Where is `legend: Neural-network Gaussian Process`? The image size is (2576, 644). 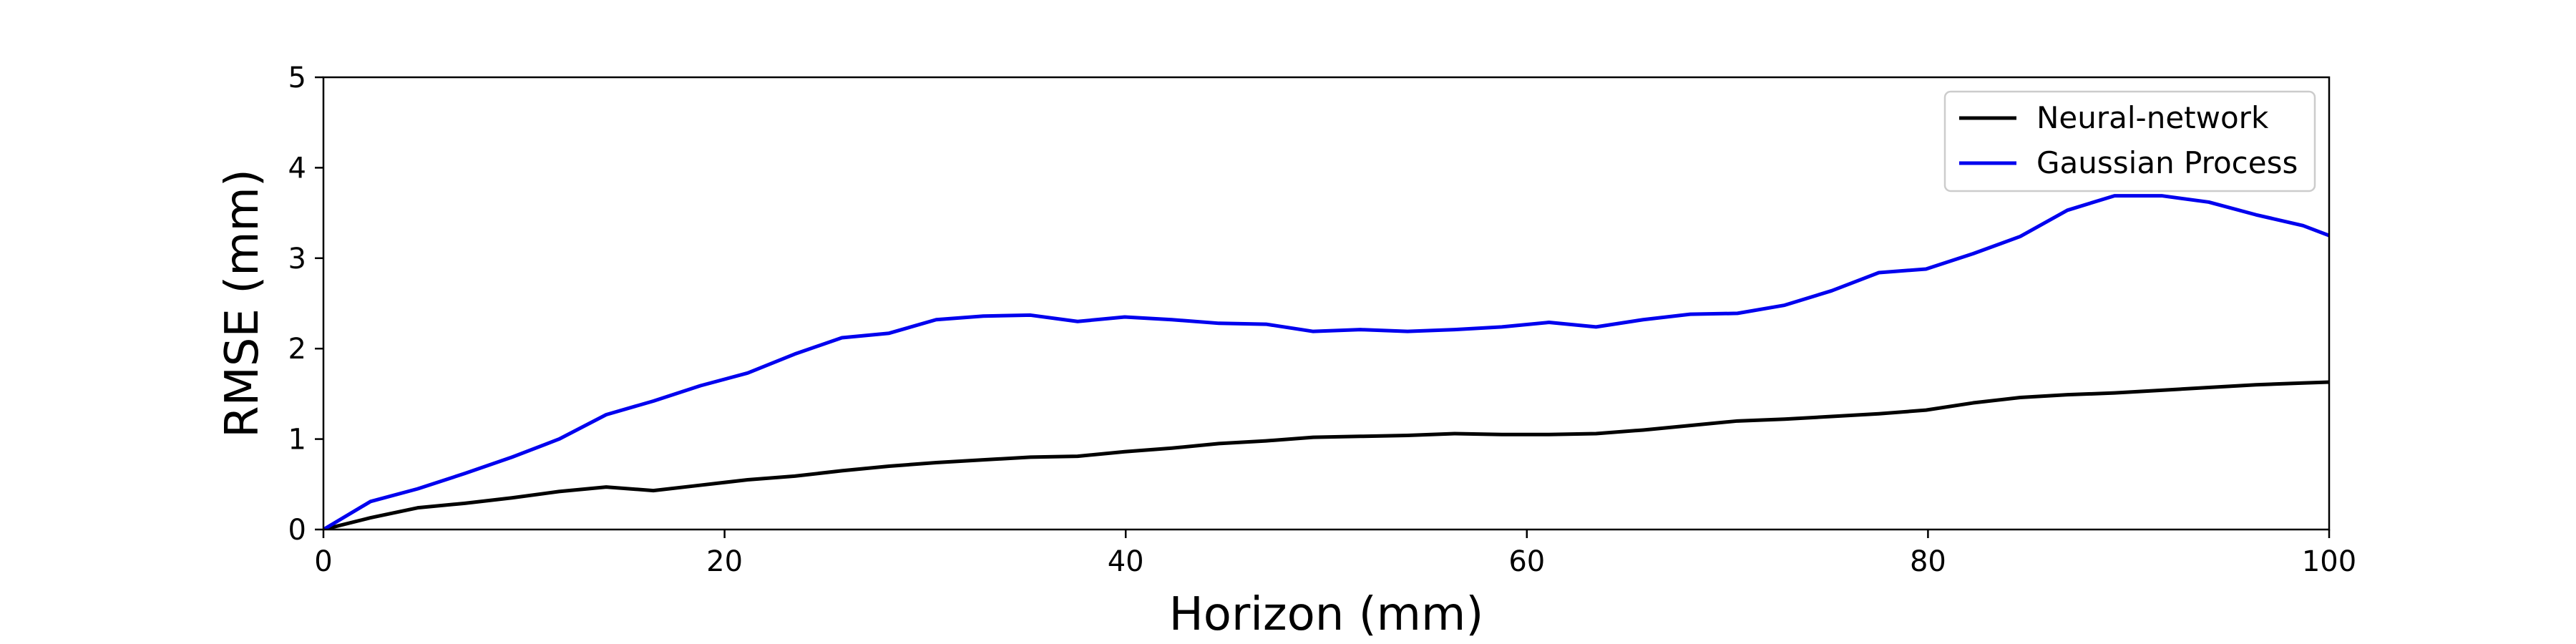
legend: Neural-network Gaussian Process is located at coordinates (2129, 141).